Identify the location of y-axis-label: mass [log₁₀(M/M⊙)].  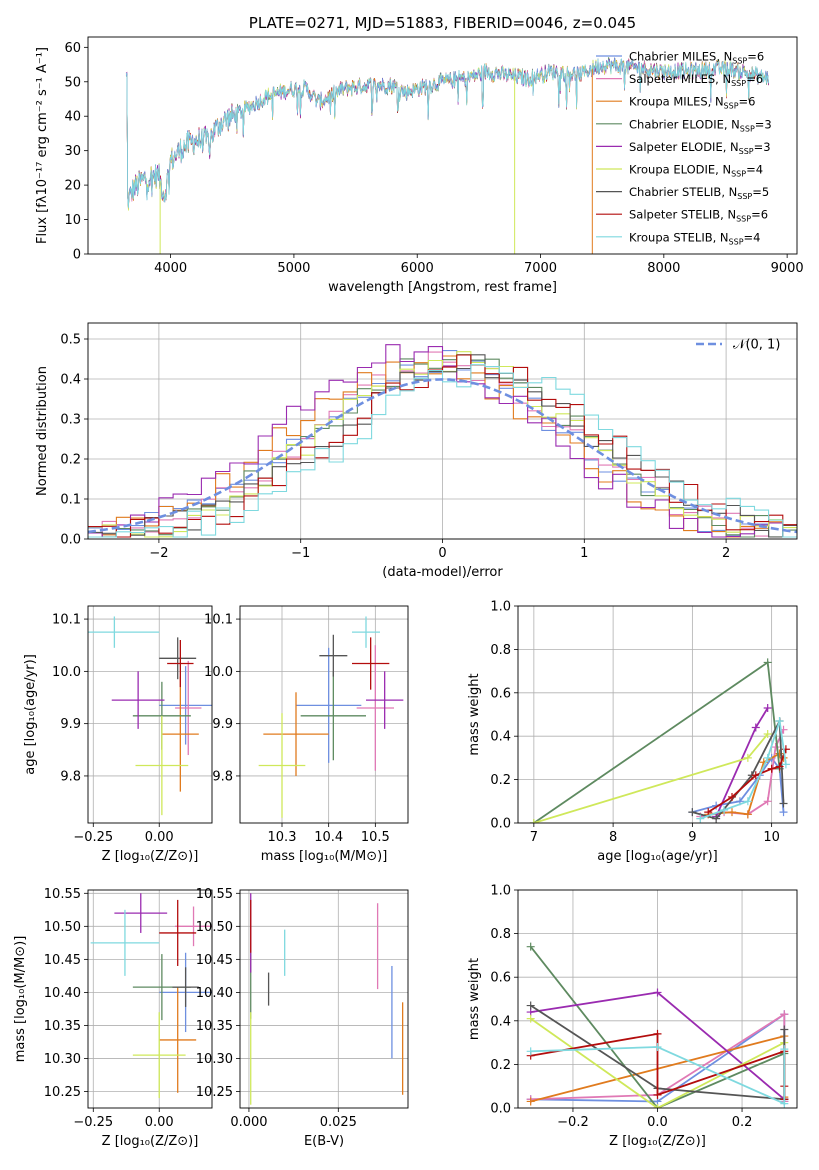
(20, 999).